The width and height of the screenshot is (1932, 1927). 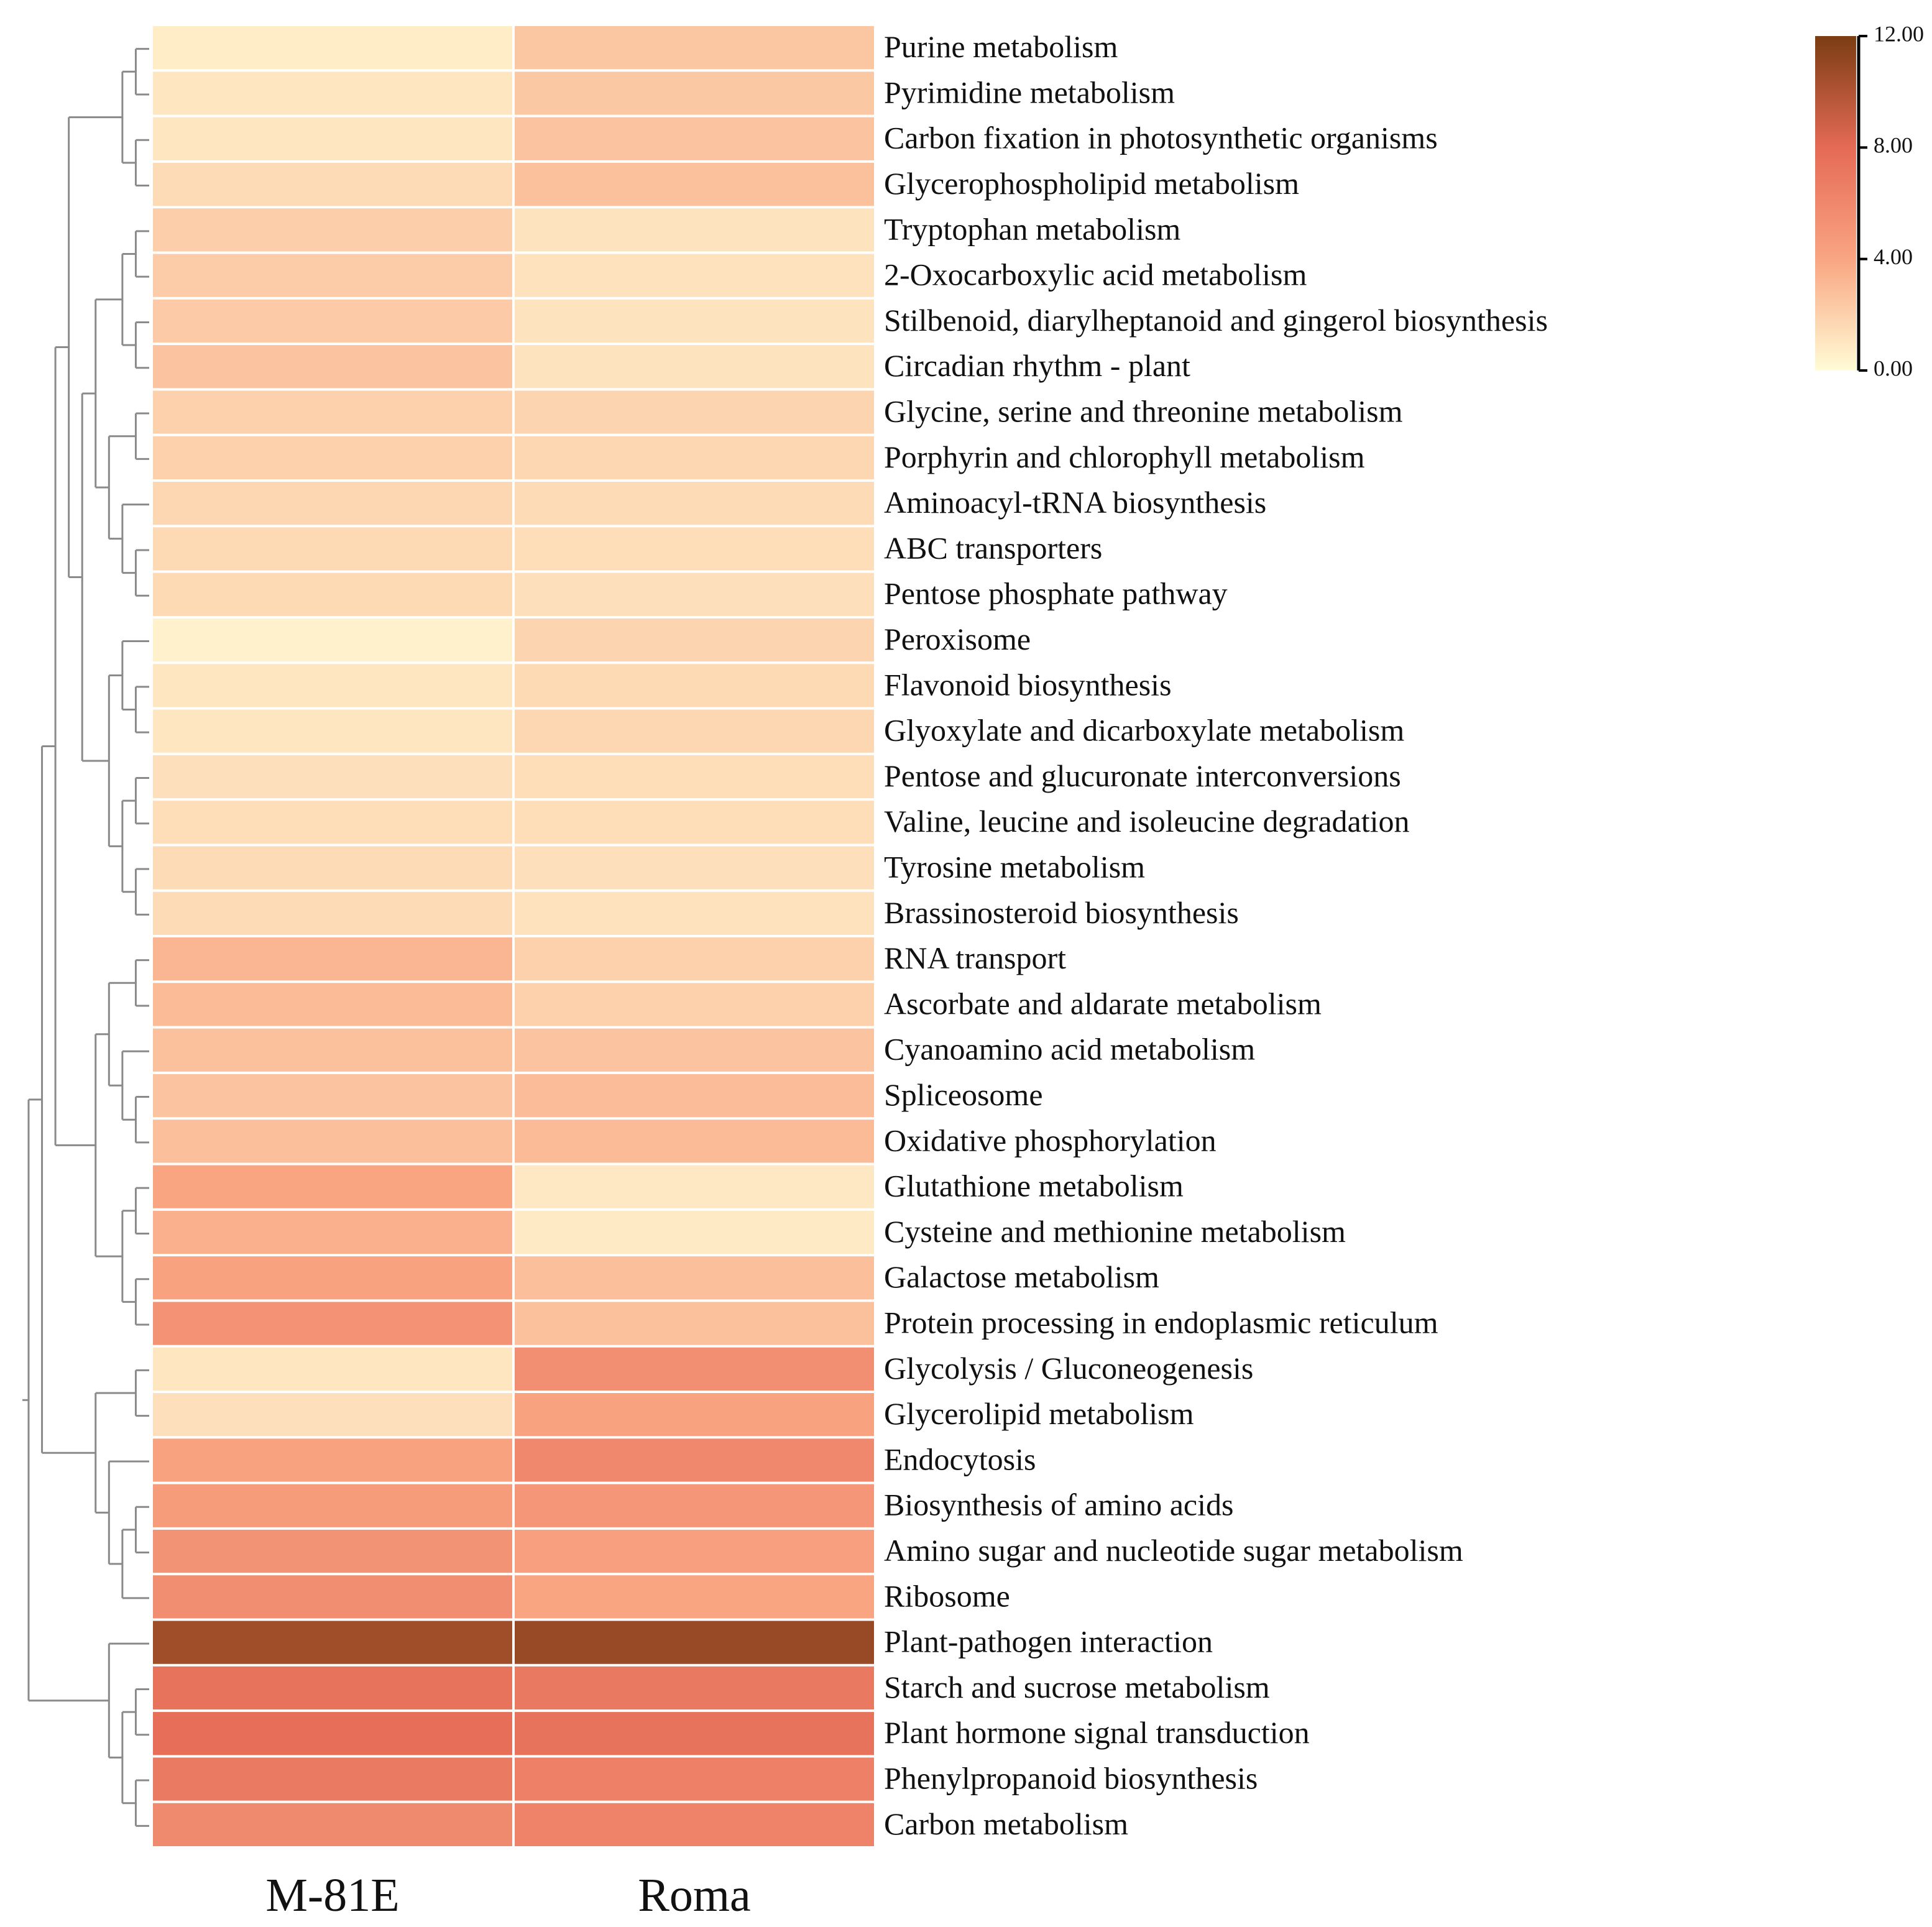 I want to click on row-label: Phenylpropanoid biosynthesis, so click(x=1071, y=1778).